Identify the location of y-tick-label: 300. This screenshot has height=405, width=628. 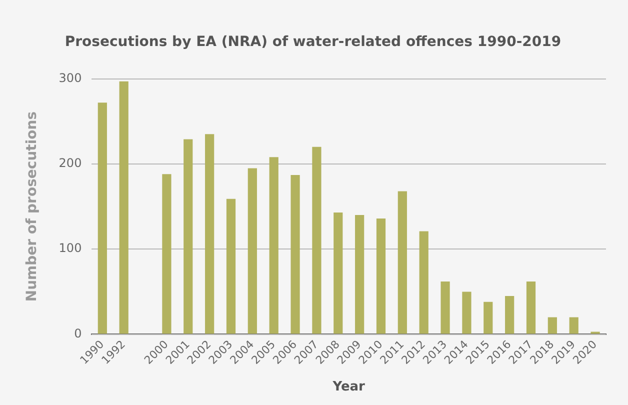
(70, 77).